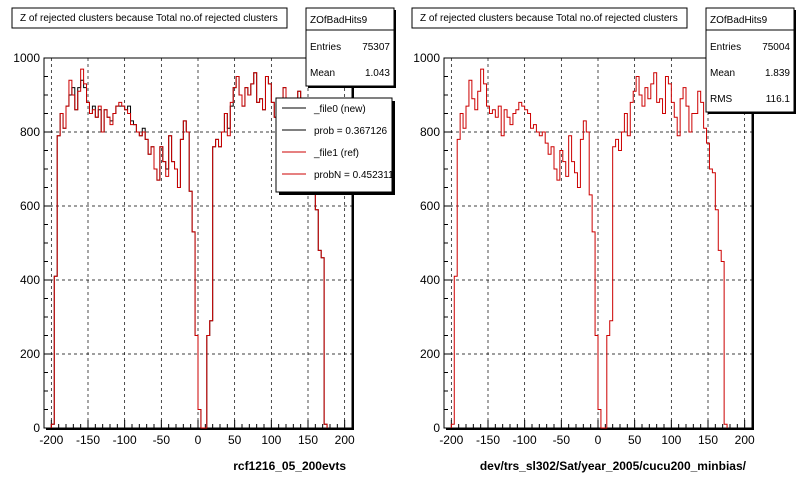 This screenshot has height=480, width=800. What do you see at coordinates (334, 145) in the screenshot?
I see `legend-box` at bounding box center [334, 145].